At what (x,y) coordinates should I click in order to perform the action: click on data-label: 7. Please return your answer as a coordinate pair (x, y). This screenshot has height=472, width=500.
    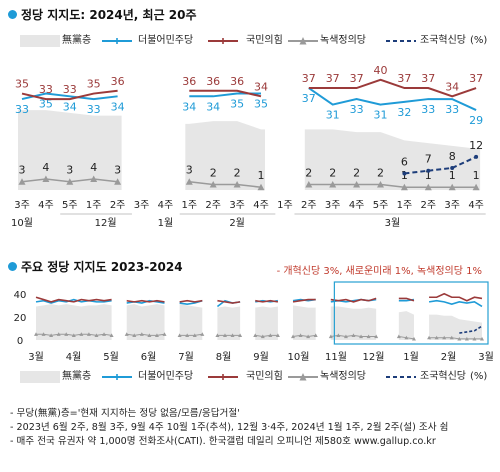
    Looking at the image, I should click on (428, 159).